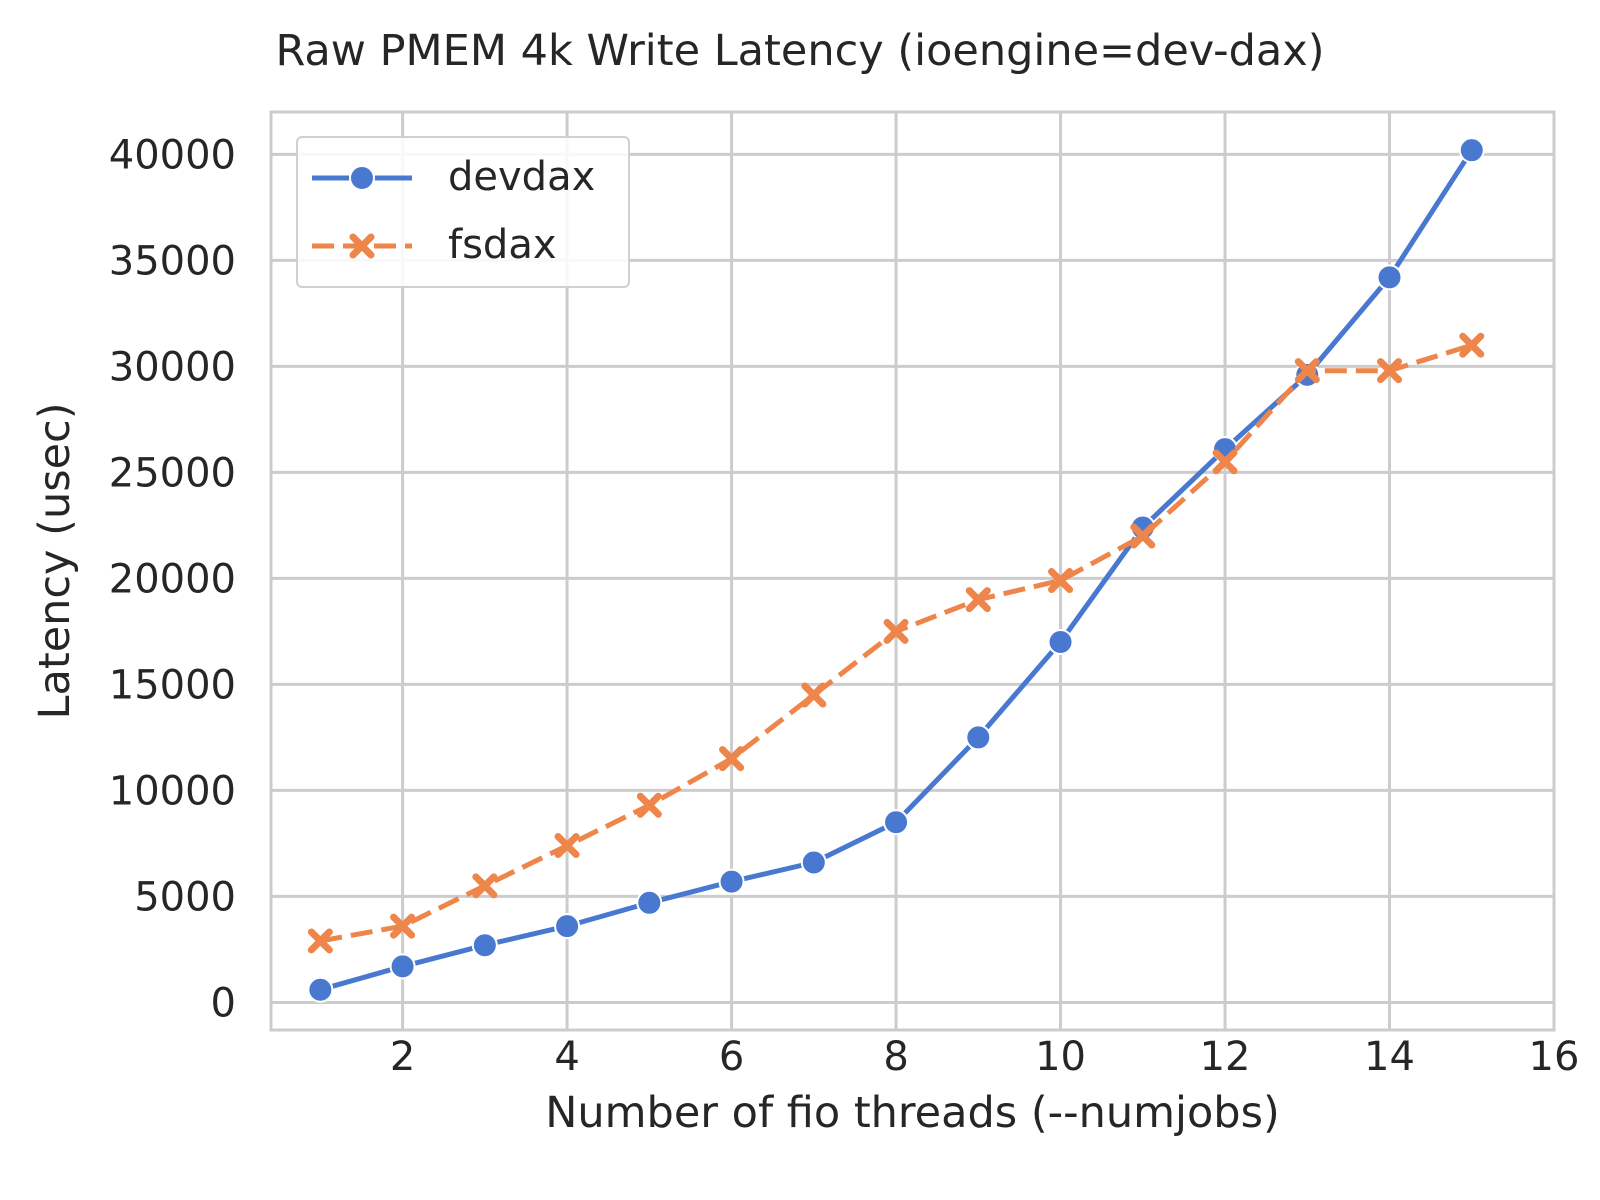  I want to click on y-axis-label: Latency (usec), so click(55, 561).